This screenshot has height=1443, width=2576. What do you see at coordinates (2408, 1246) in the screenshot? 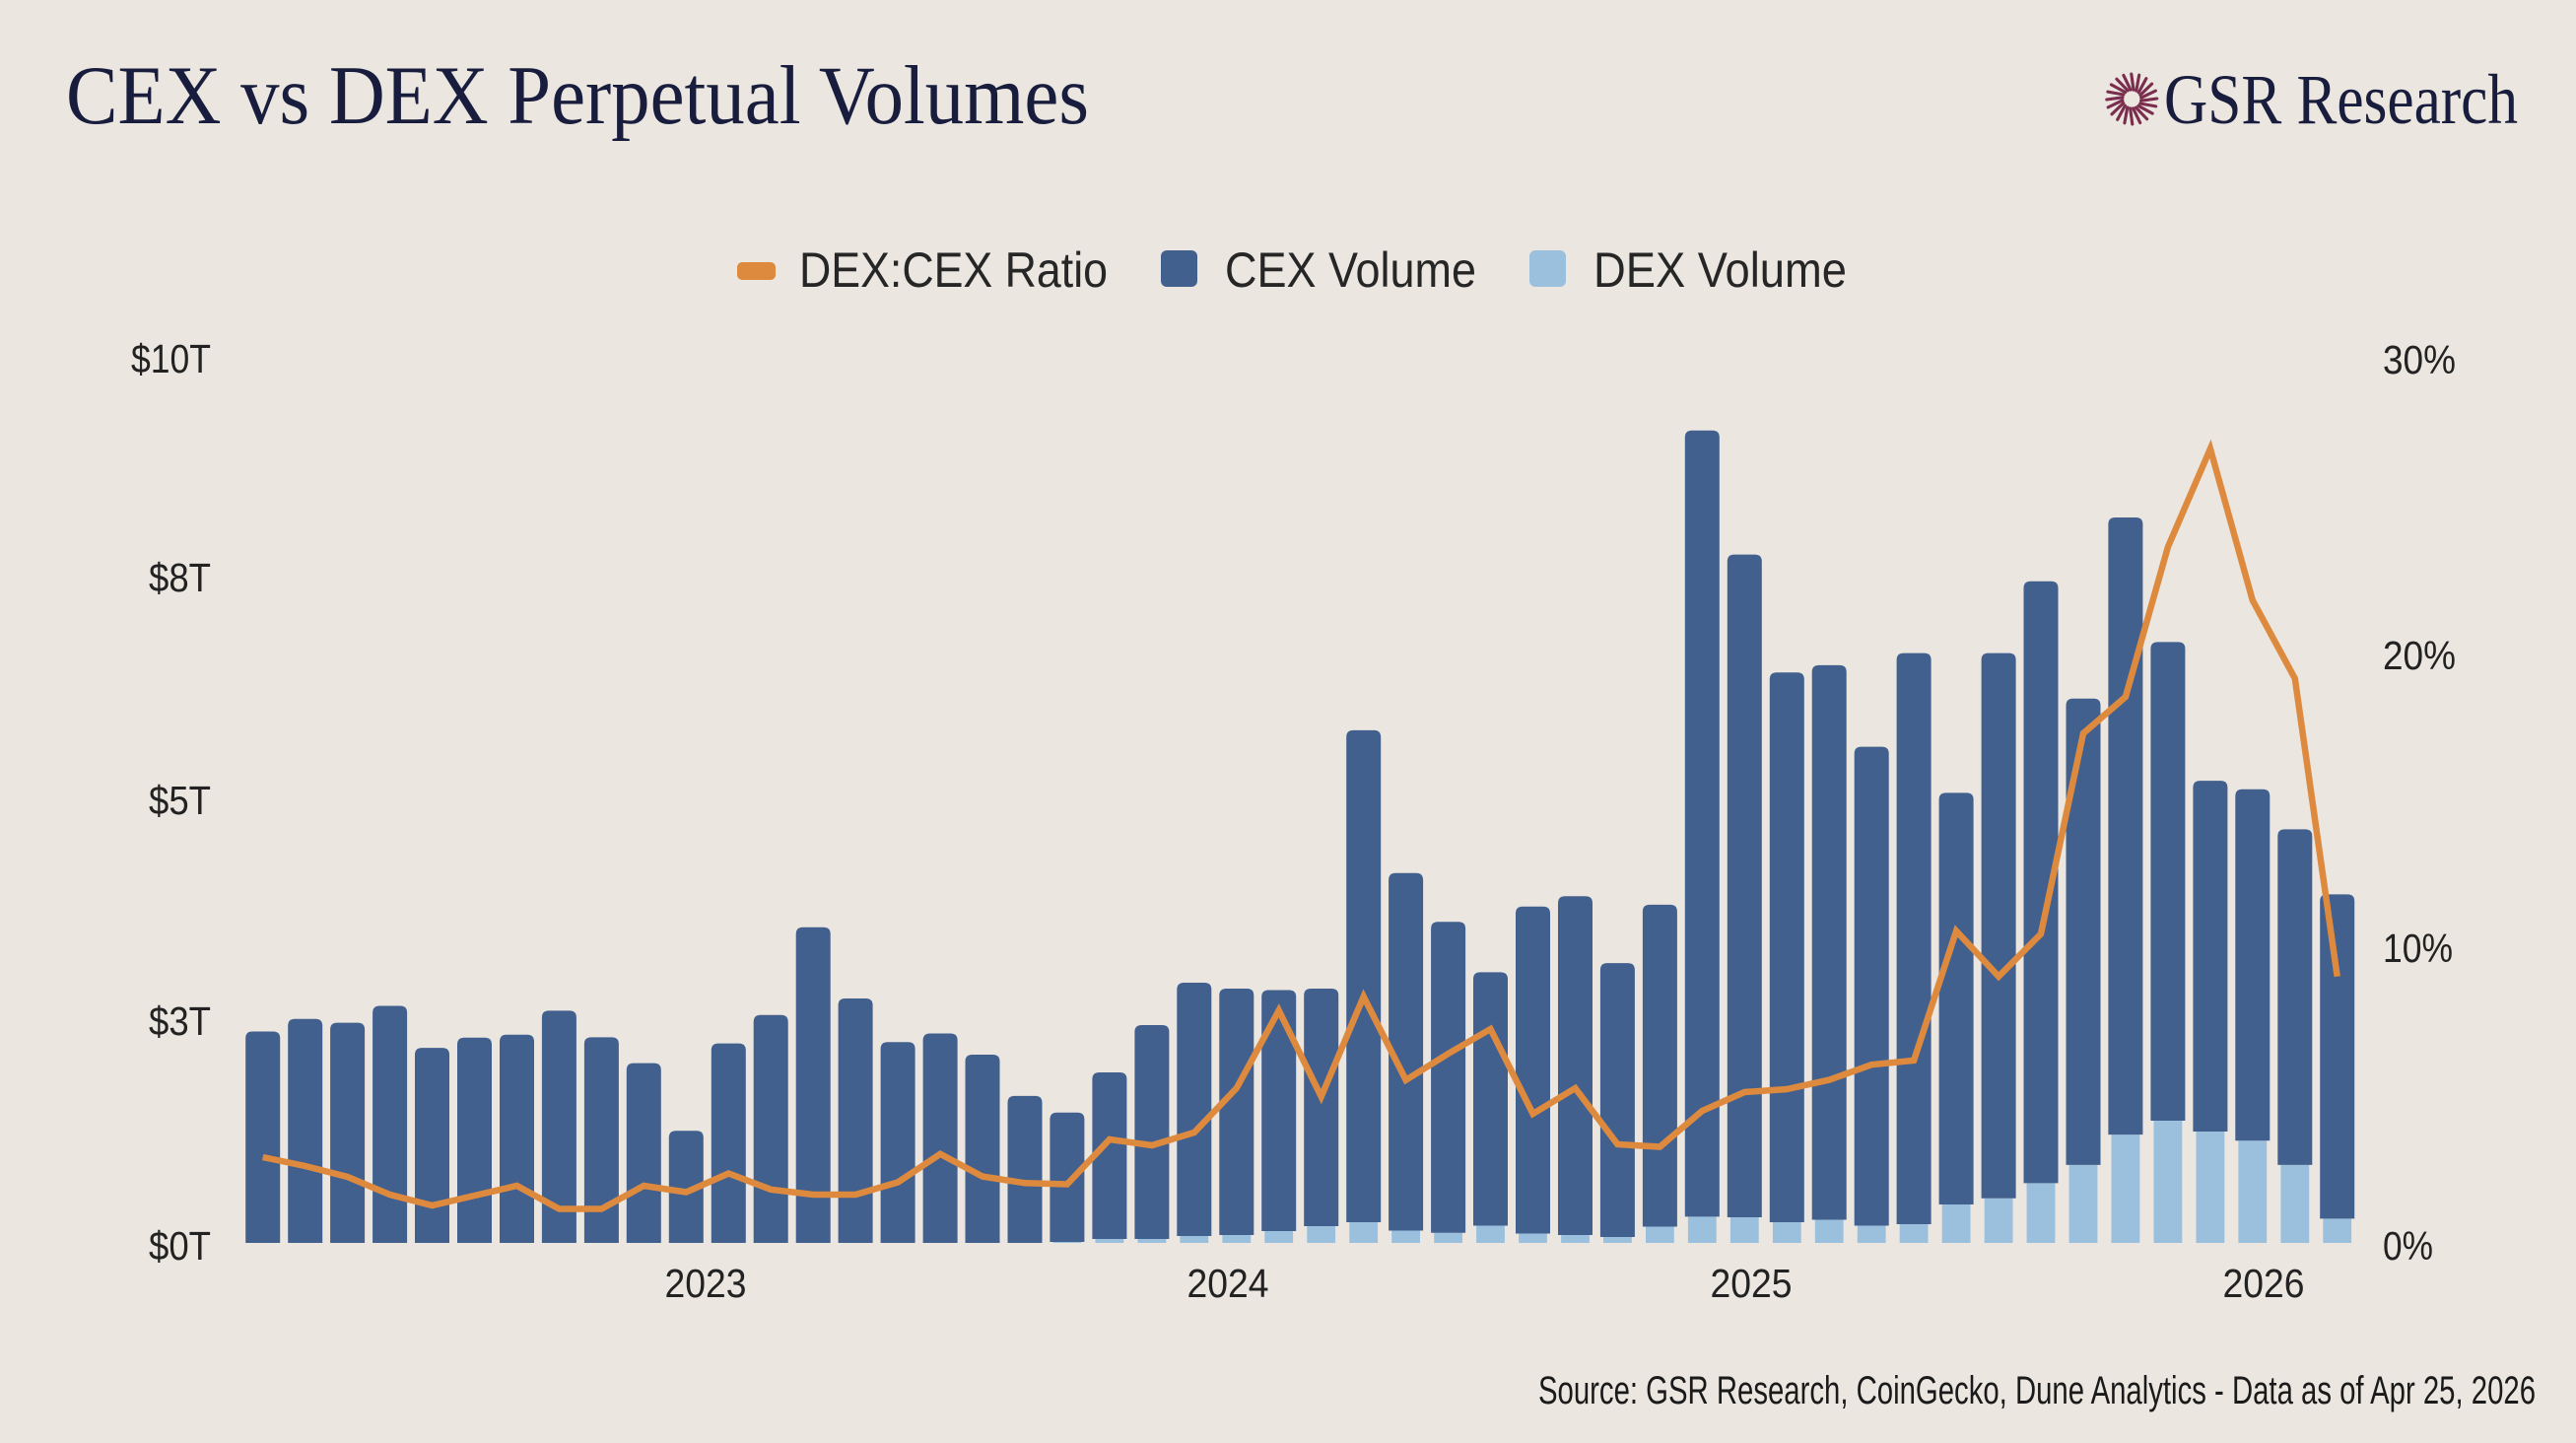
I see `svg-text: 0%` at bounding box center [2408, 1246].